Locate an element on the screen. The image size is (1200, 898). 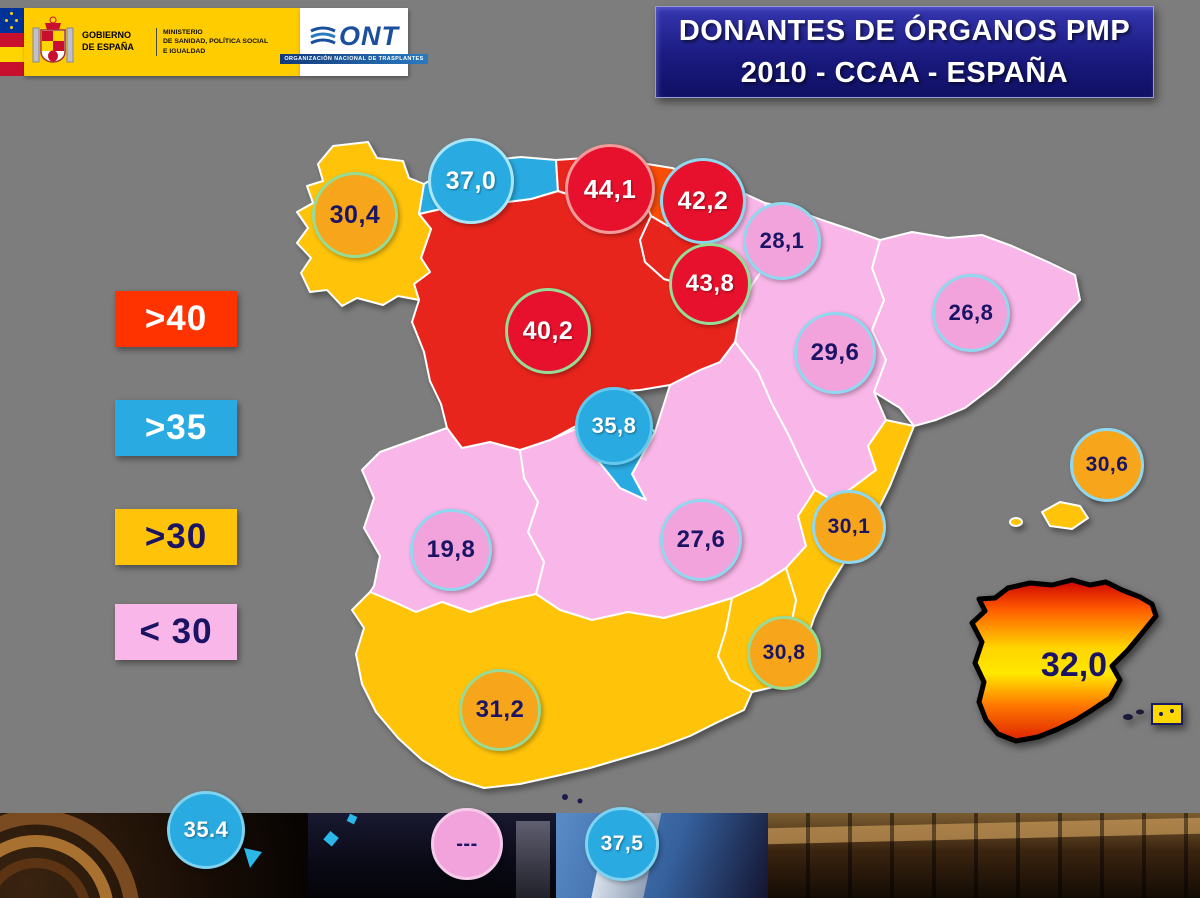
region-asturias is located at coordinates (488, 185).